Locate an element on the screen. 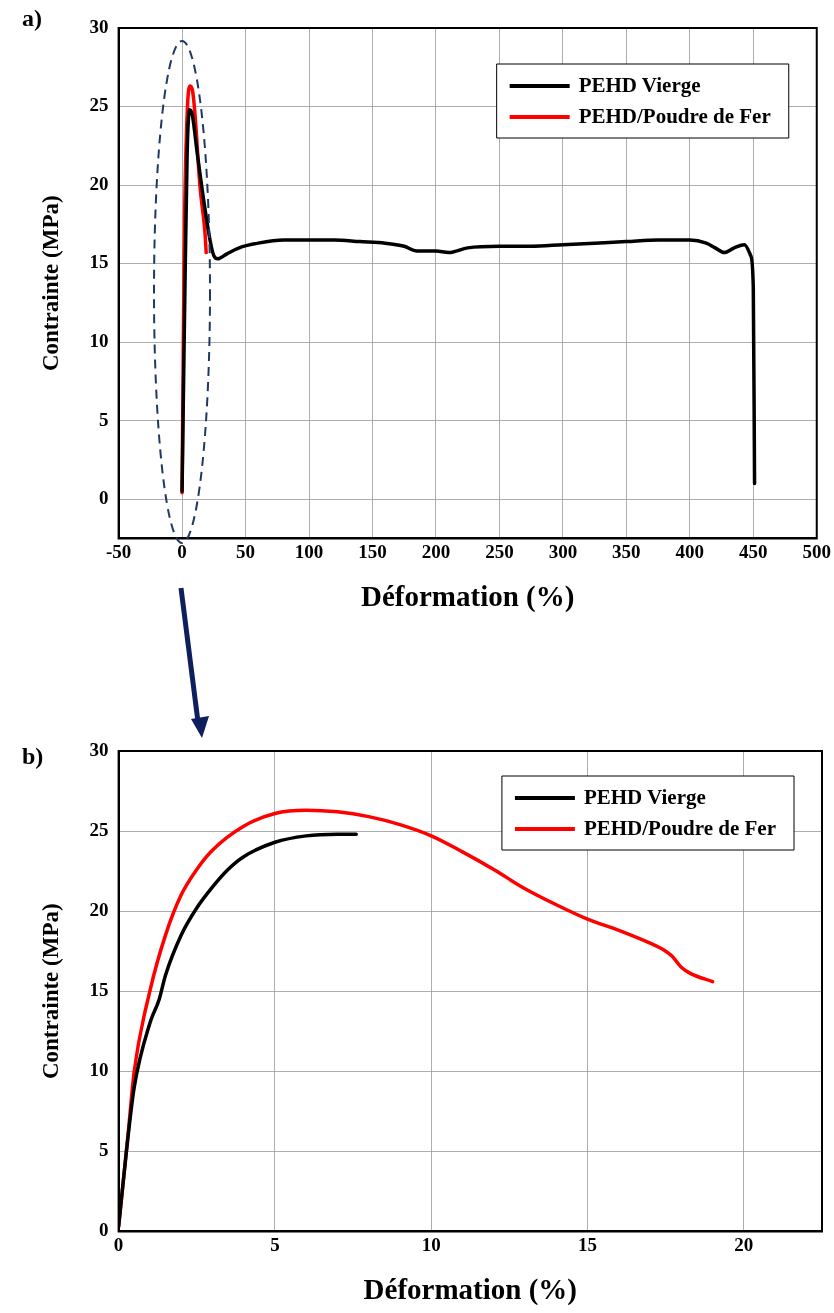 The width and height of the screenshot is (834, 1313). x-tick-label: 10 is located at coordinates (431, 1244).